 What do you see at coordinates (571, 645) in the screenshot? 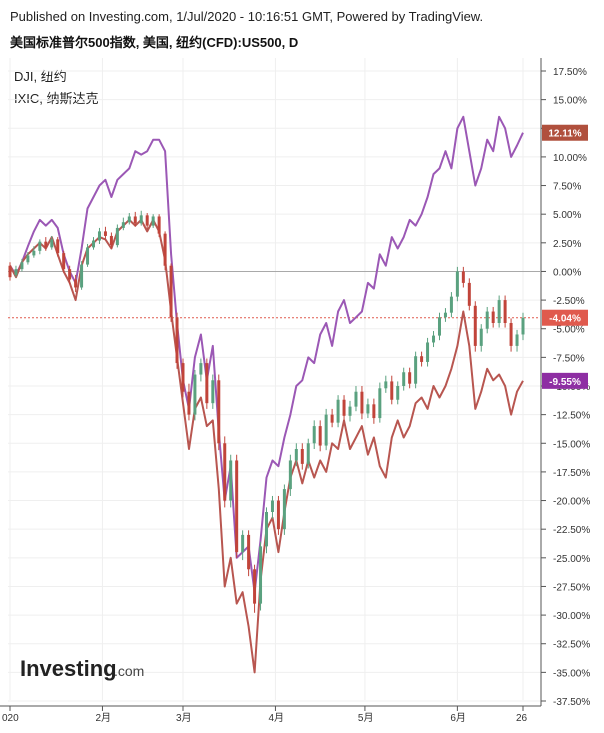
I see `y-tick-label: -32.50%` at bounding box center [571, 645].